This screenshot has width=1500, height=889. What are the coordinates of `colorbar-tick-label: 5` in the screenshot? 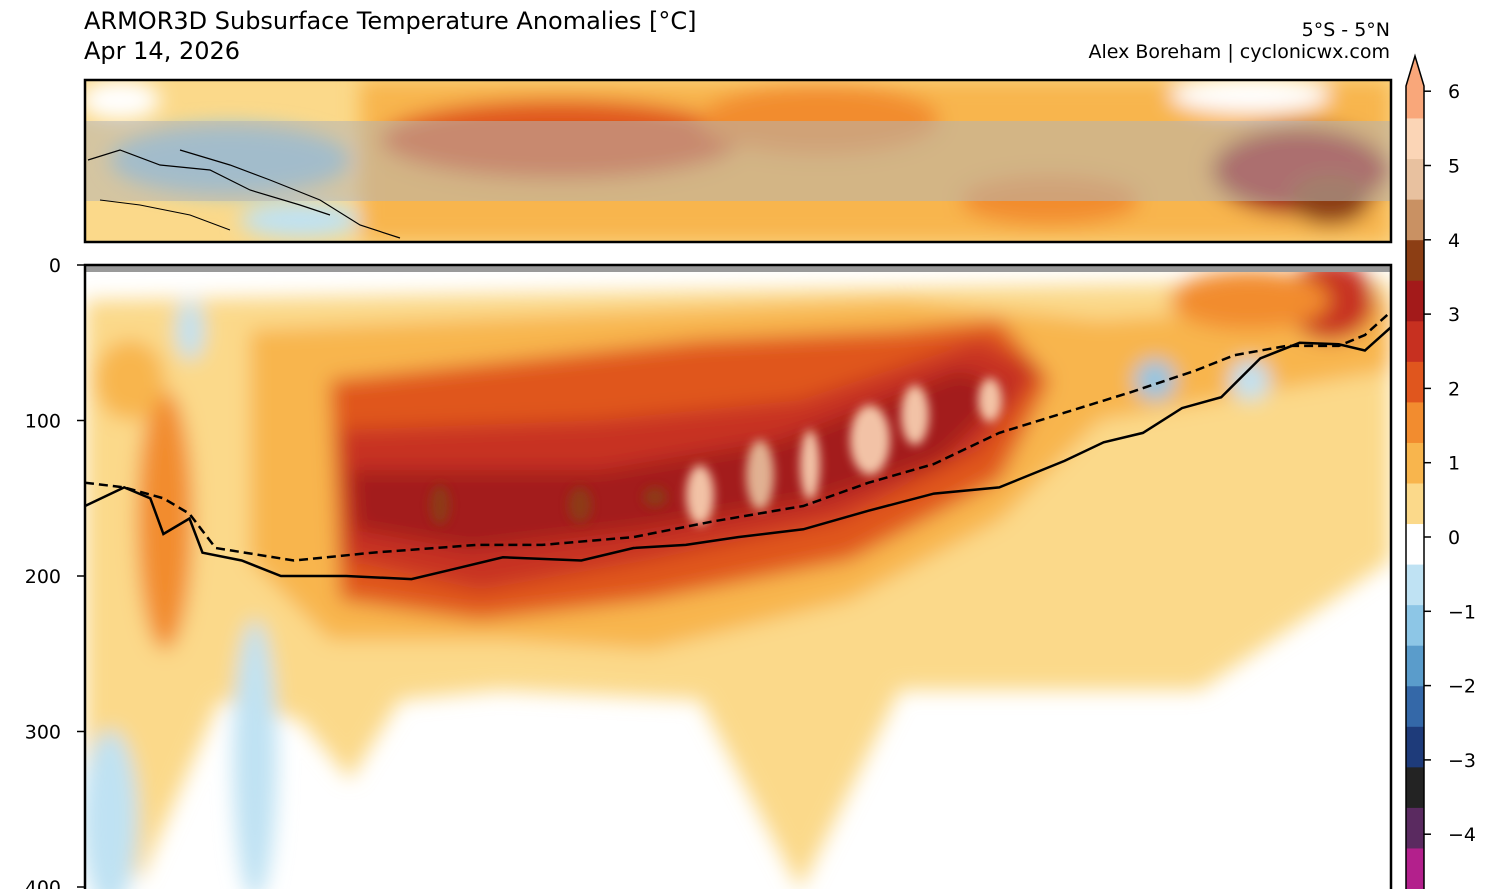 It's located at (1454, 167).